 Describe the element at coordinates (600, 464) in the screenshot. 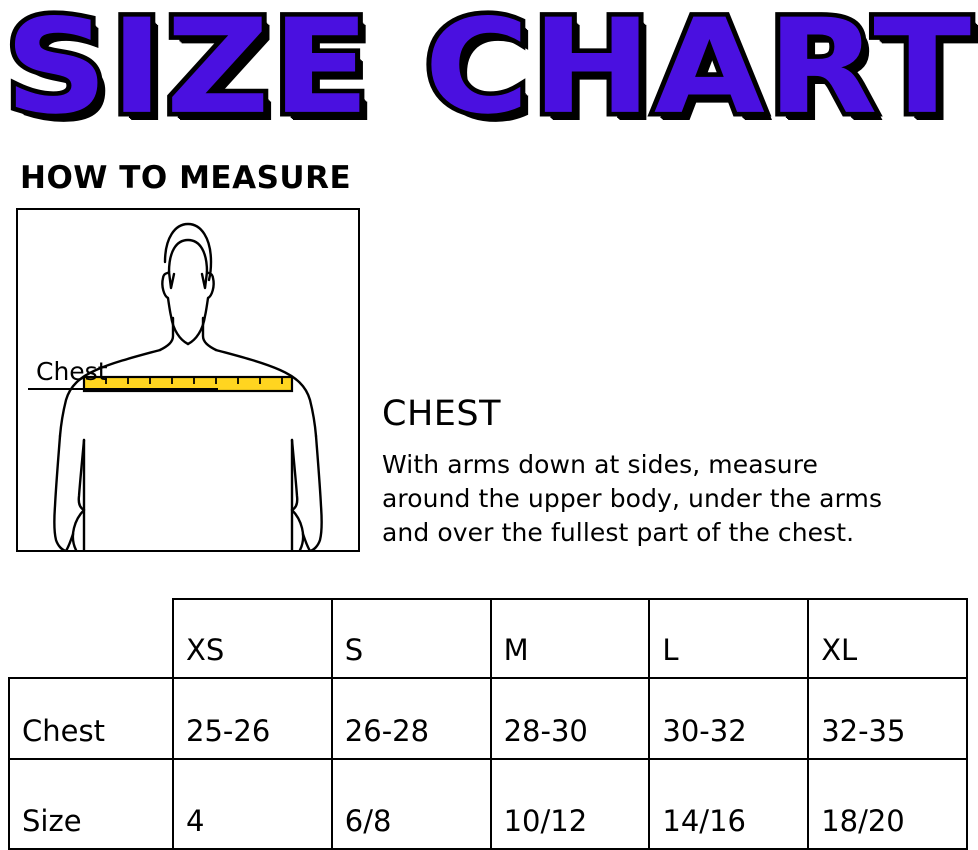

I see `description-line-1: With arms down at sides, measure` at that location.